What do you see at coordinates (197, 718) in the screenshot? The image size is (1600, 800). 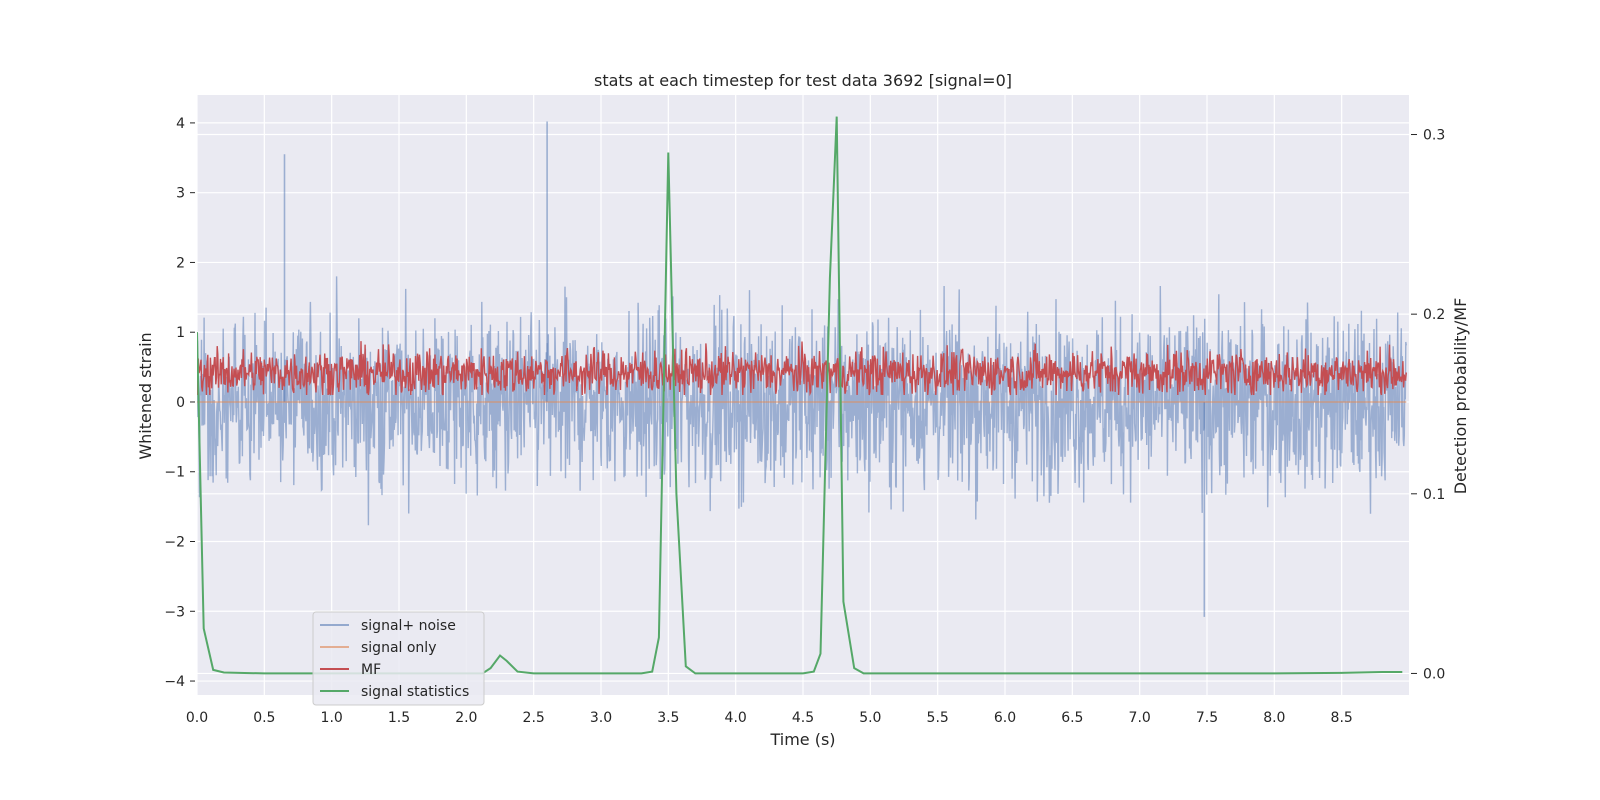 I see `x-tick-label: 0.0` at bounding box center [197, 718].